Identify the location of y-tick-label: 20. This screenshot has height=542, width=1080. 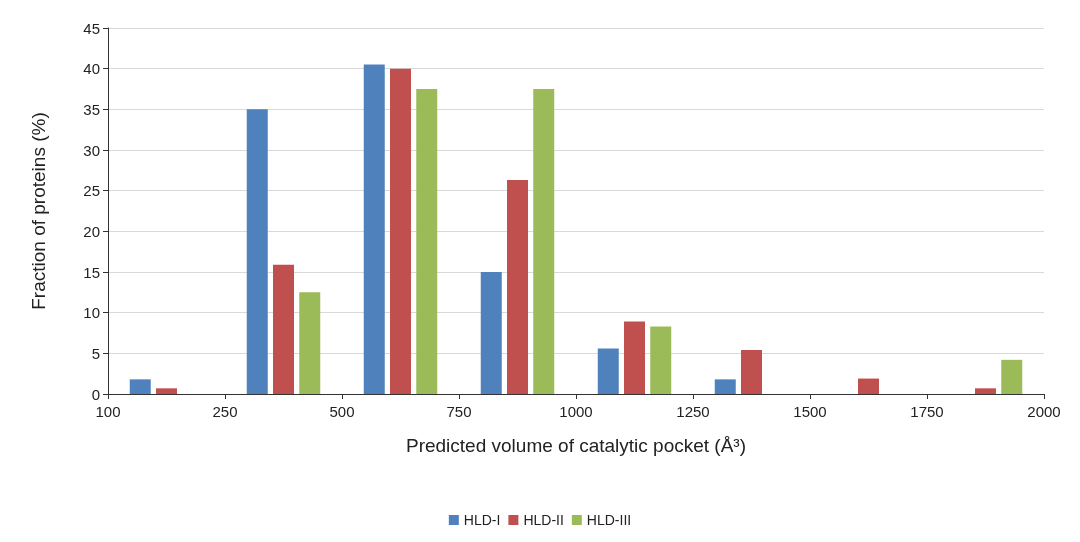
(91, 231).